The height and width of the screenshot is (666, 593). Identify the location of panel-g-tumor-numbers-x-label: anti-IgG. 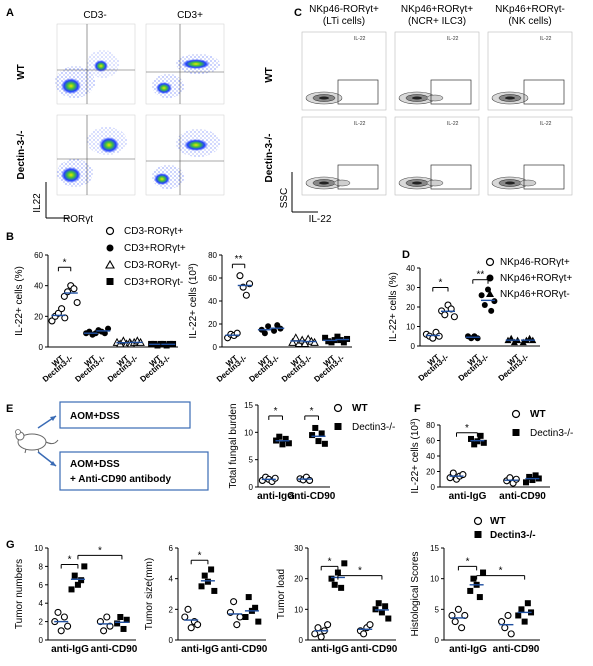
(70, 649).